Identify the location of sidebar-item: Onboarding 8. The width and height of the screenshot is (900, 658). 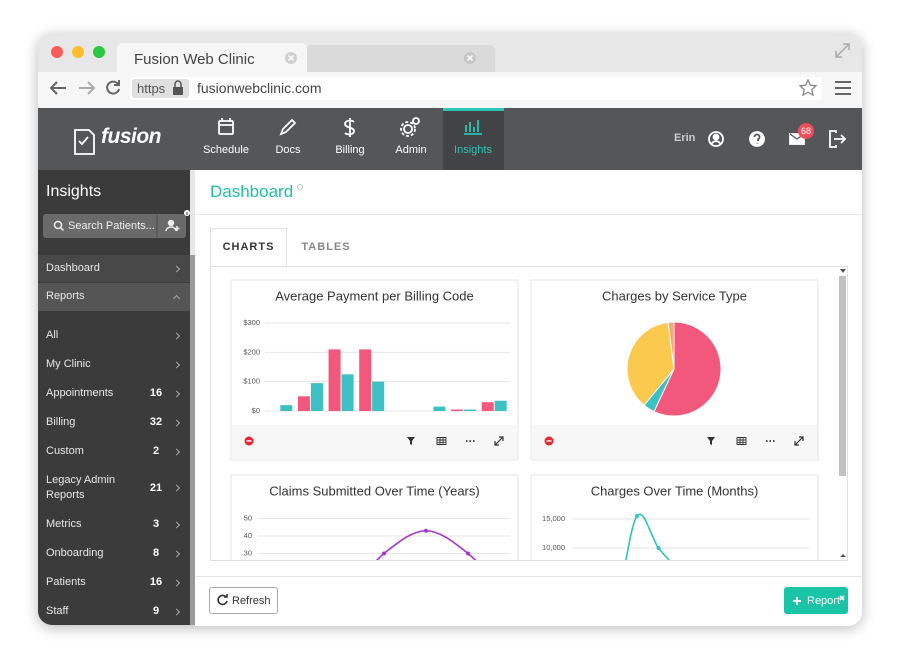
(114, 553).